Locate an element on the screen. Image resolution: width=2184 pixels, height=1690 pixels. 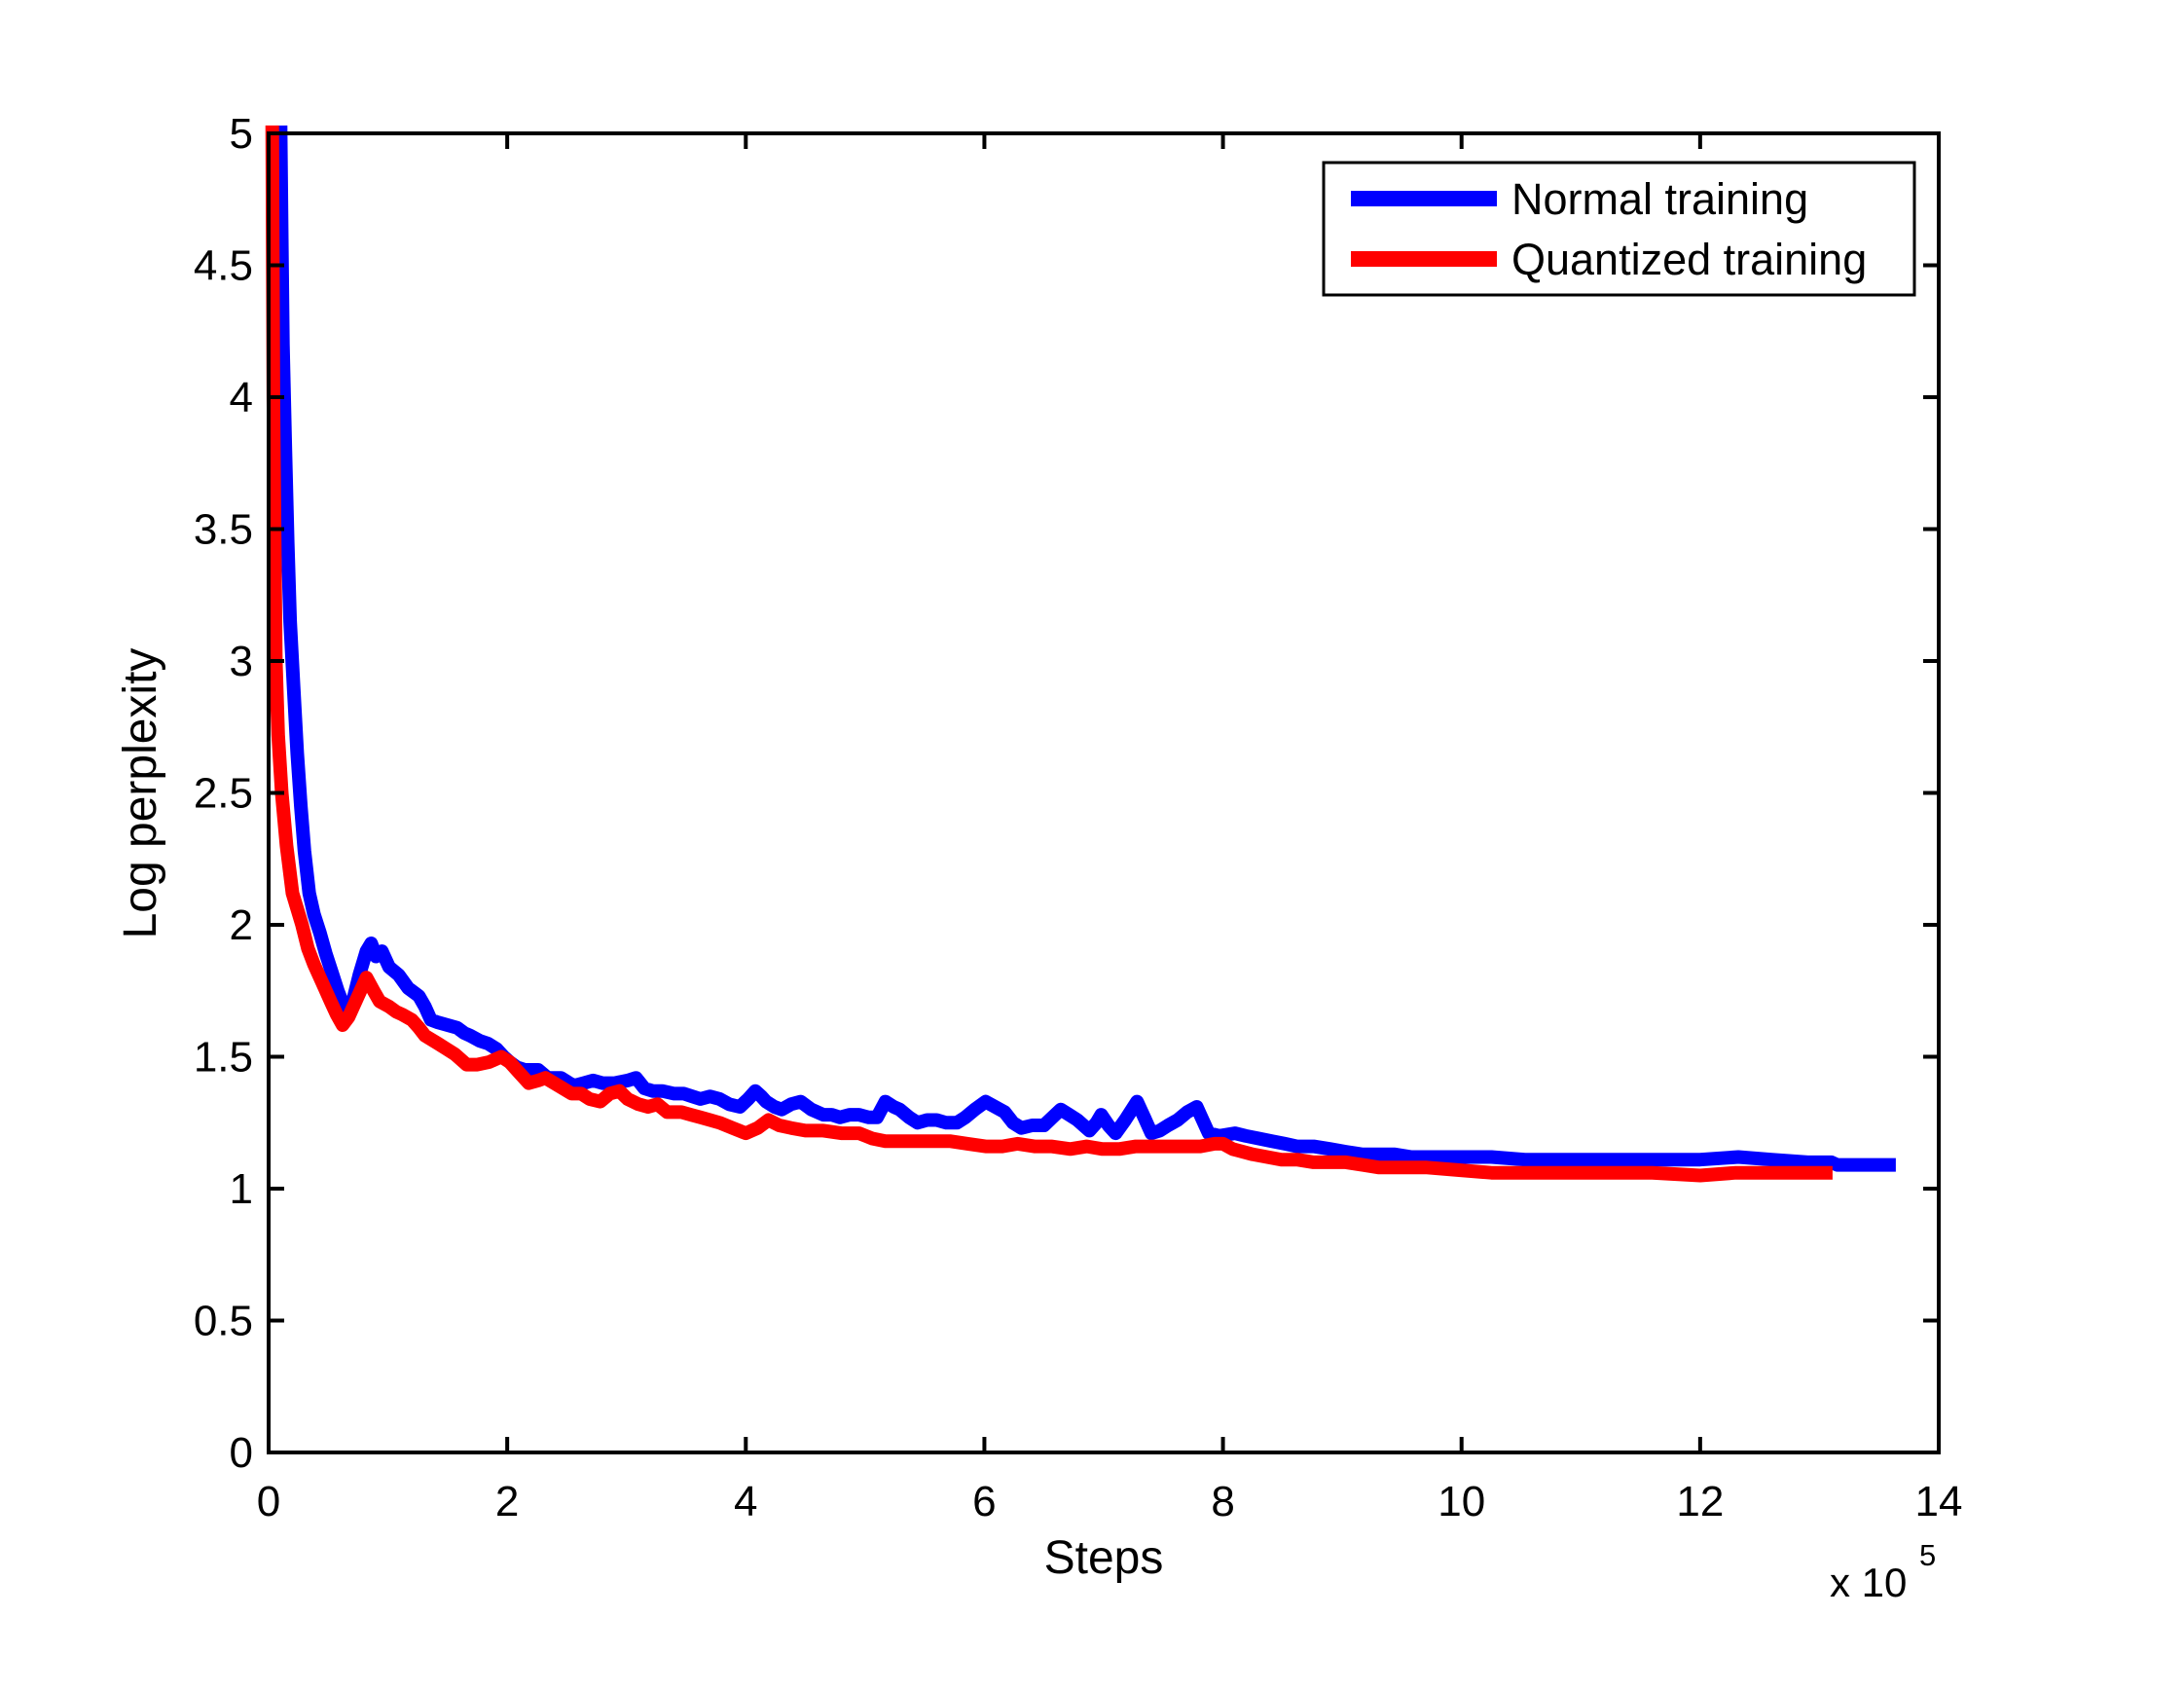
legend-label-quantized: Quantized training is located at coordinates (1689, 259).